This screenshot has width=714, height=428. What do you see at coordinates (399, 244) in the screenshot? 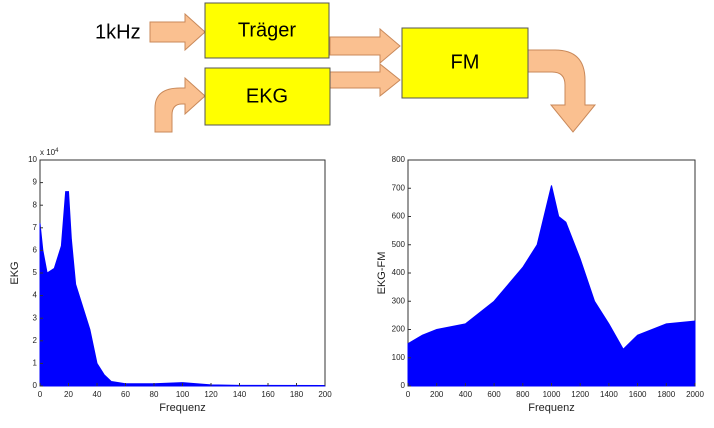
I see `y-tick-label: 500` at bounding box center [399, 244].